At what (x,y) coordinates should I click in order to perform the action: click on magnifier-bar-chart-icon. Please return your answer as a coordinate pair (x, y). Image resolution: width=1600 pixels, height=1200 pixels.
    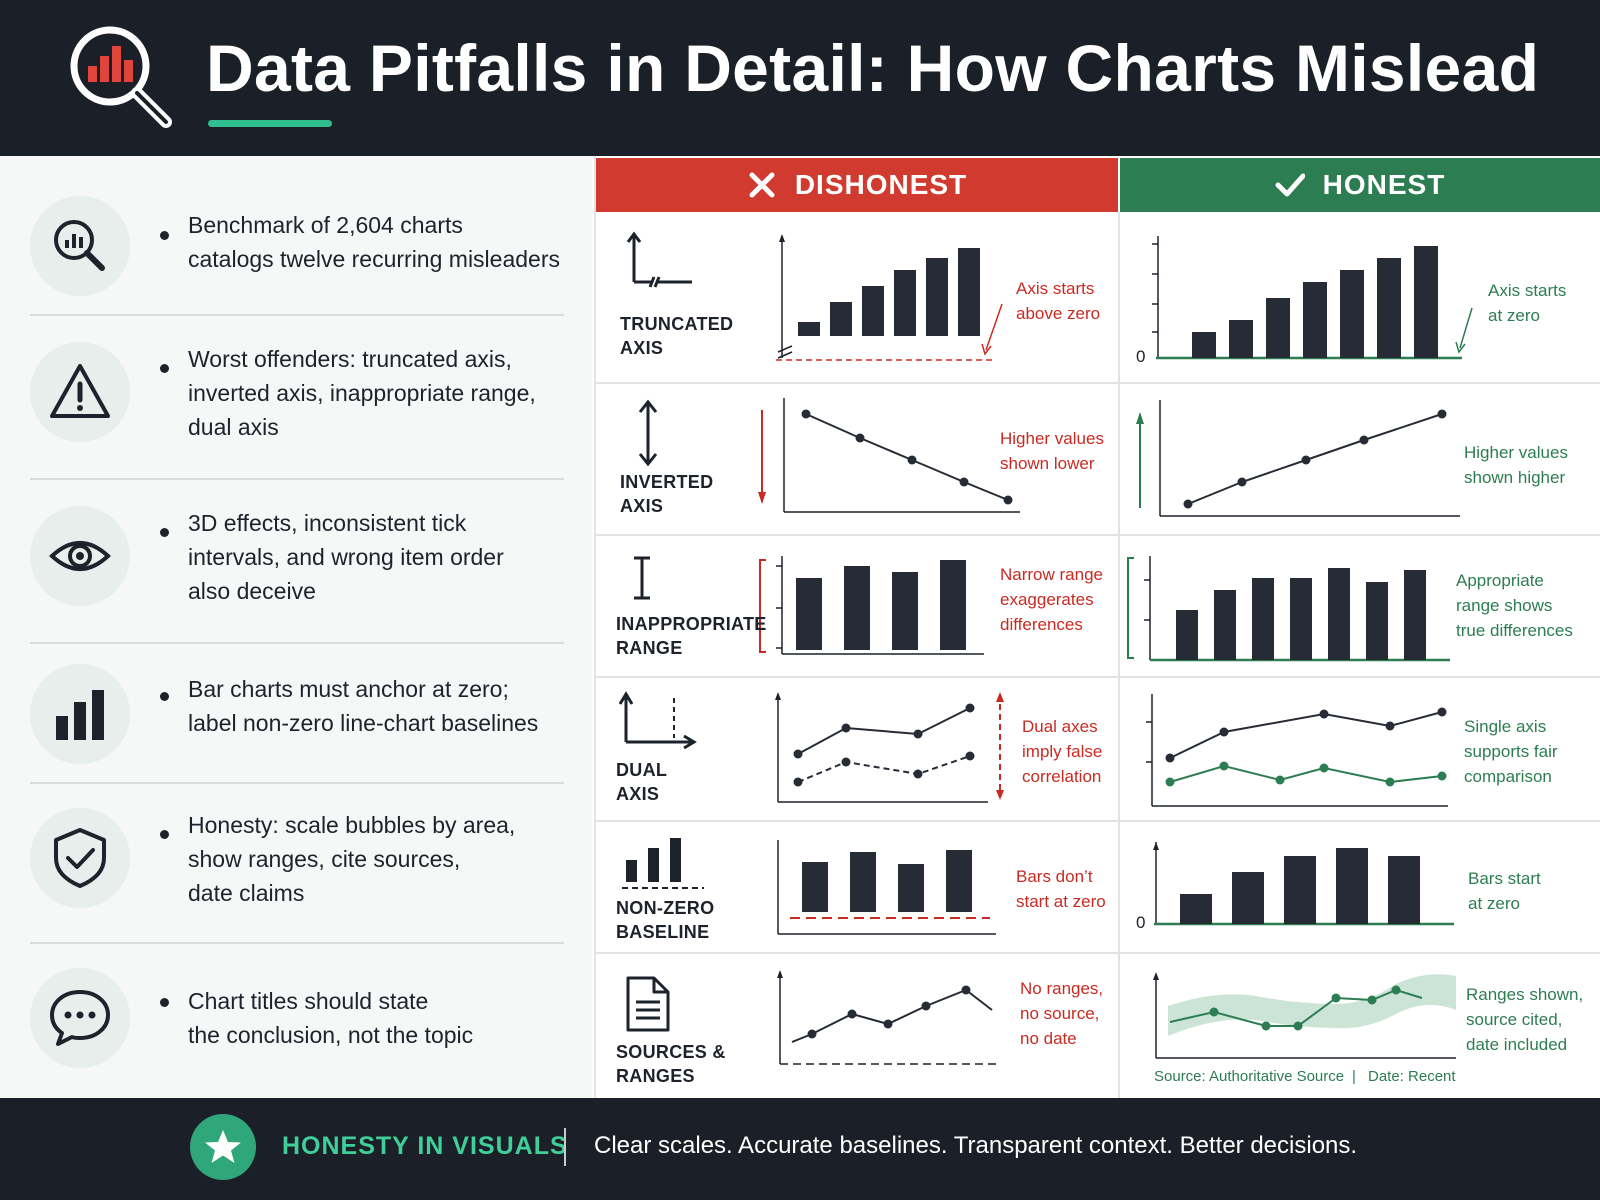
    Looking at the image, I should click on (121, 77).